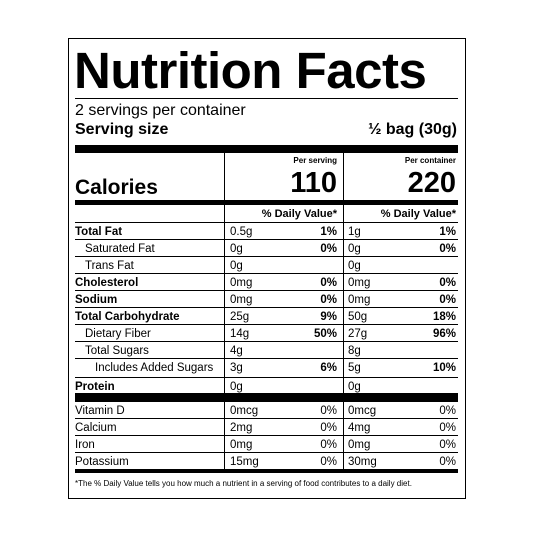 The image size is (533, 533). What do you see at coordinates (96, 300) in the screenshot?
I see `nutrient-name: Sodium` at bounding box center [96, 300].